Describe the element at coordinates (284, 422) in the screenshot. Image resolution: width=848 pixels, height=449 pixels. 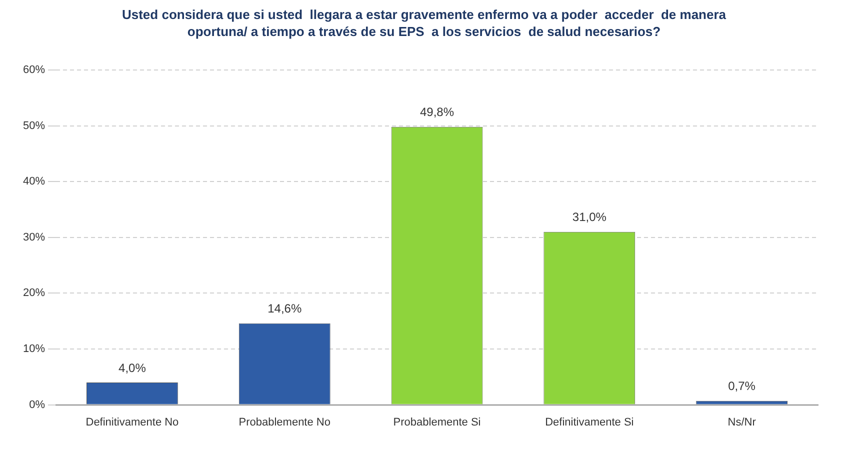
I see `x-tick-label: Probablemente No` at that location.